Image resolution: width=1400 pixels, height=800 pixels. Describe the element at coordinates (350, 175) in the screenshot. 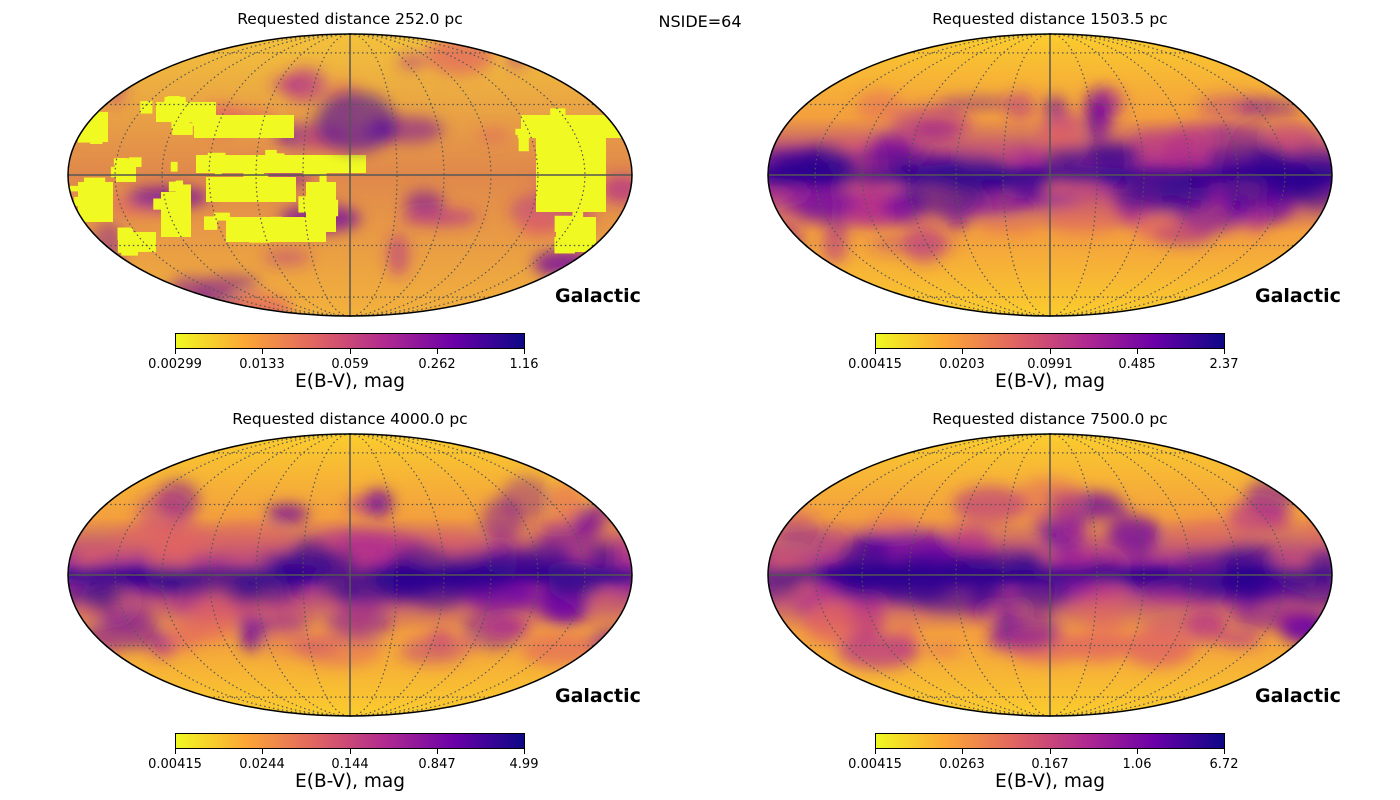

I see `map-outline` at that location.